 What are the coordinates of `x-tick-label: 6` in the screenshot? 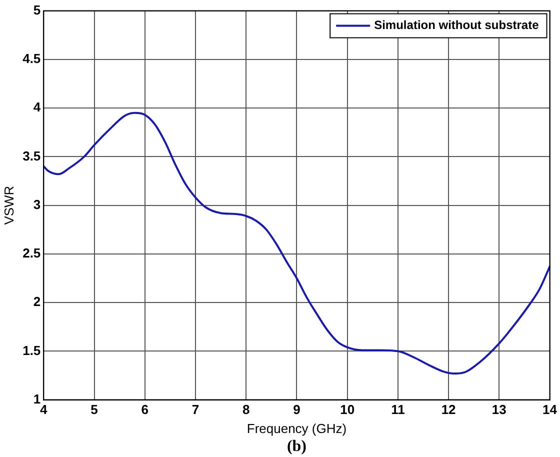 It's located at (145, 410).